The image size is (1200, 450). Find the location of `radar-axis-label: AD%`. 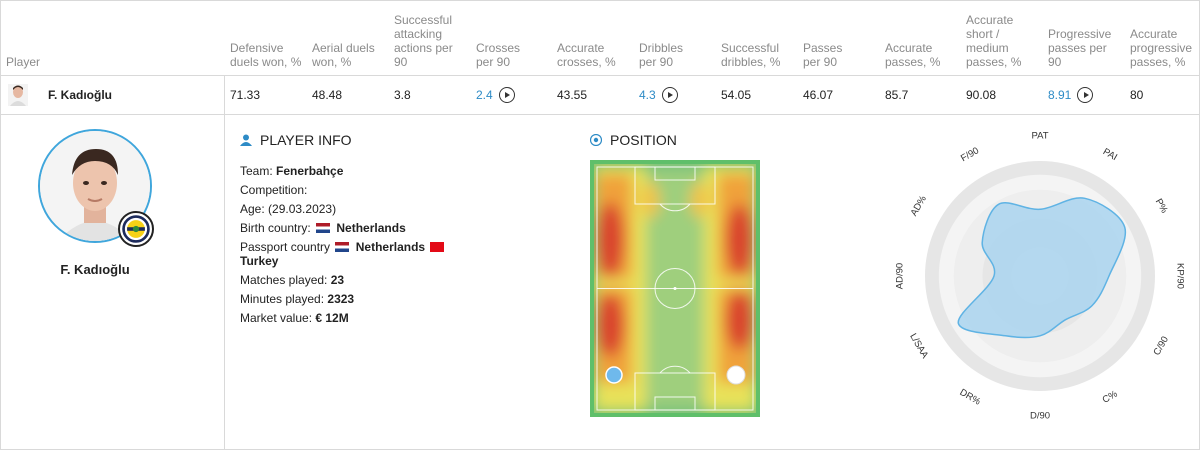

radar-axis-label: AD% is located at coordinates (919, 205).